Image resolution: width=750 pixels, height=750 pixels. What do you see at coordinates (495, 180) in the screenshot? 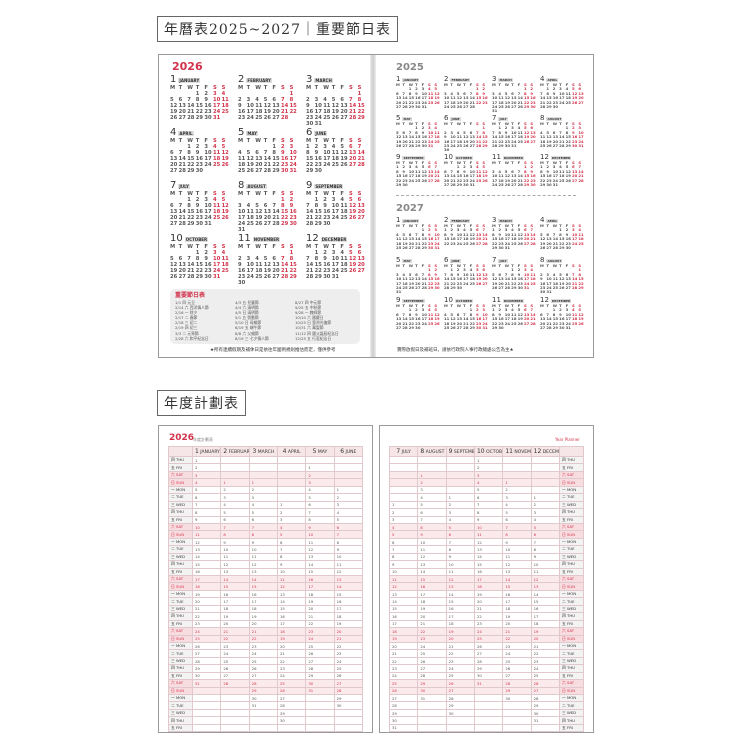
I see `day: 17` at bounding box center [495, 180].